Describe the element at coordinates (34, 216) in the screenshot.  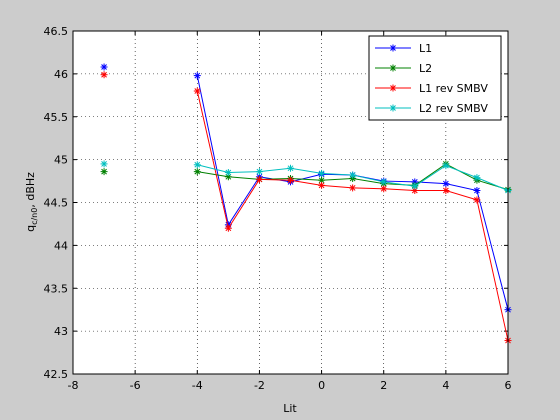
I see `y-axis-label-subscript: c/n0` at that location.